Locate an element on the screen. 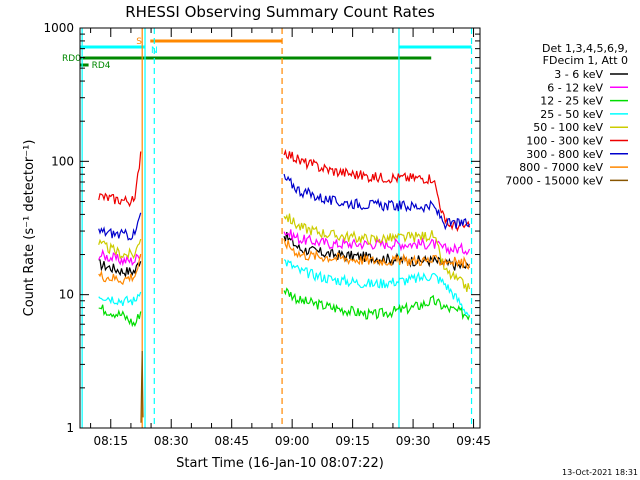  series-line-3-6-kev is located at coordinates (284, 255).